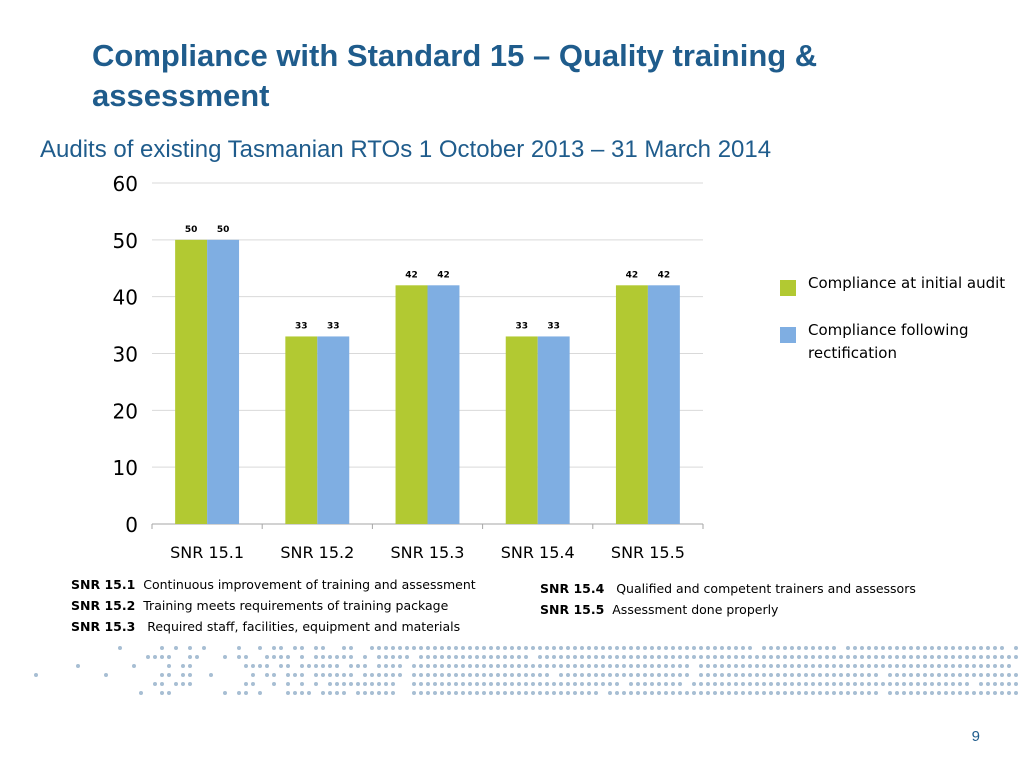 The width and height of the screenshot is (1024, 768). Describe the element at coordinates (317, 552) in the screenshot. I see `x-tick-label: SNR 15.2` at that location.